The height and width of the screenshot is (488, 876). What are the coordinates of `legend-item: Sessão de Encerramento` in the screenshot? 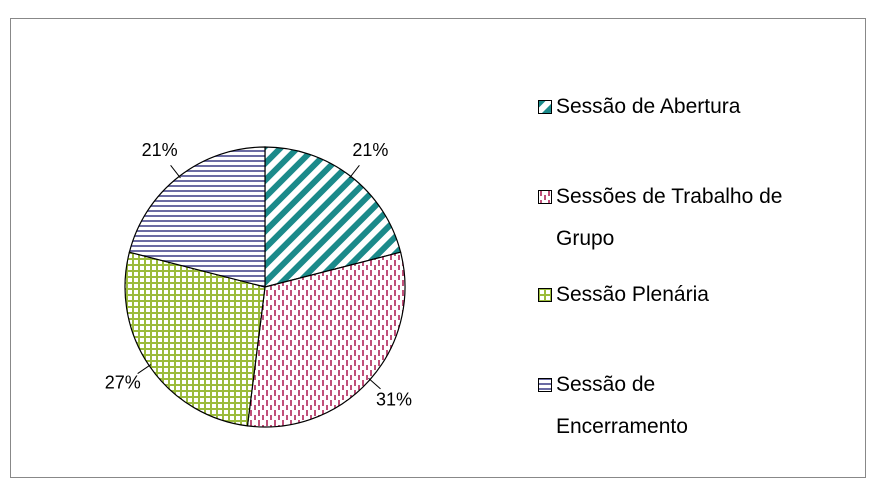 It's located at (663, 406).